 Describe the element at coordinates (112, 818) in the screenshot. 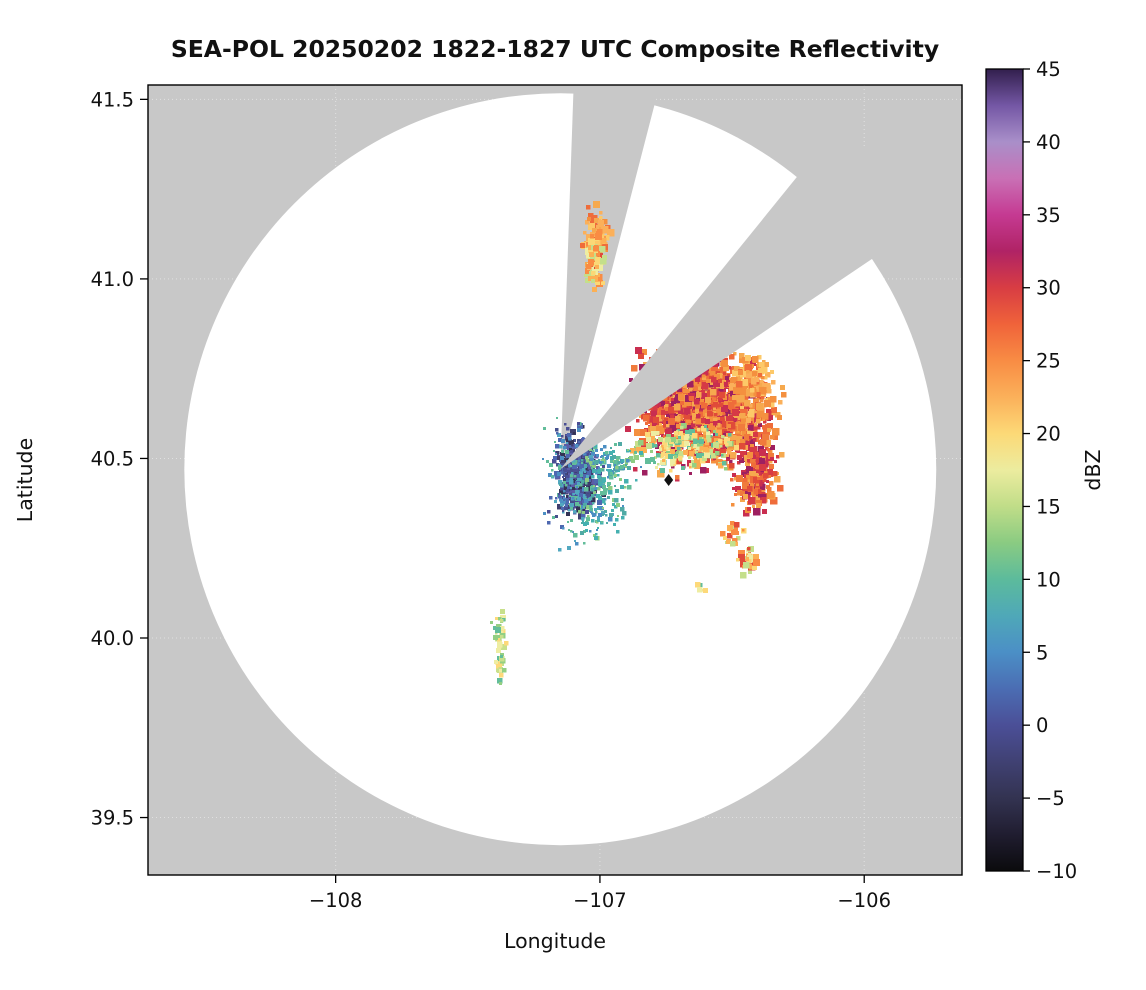

I see `y-tick-label: 39.5` at that location.